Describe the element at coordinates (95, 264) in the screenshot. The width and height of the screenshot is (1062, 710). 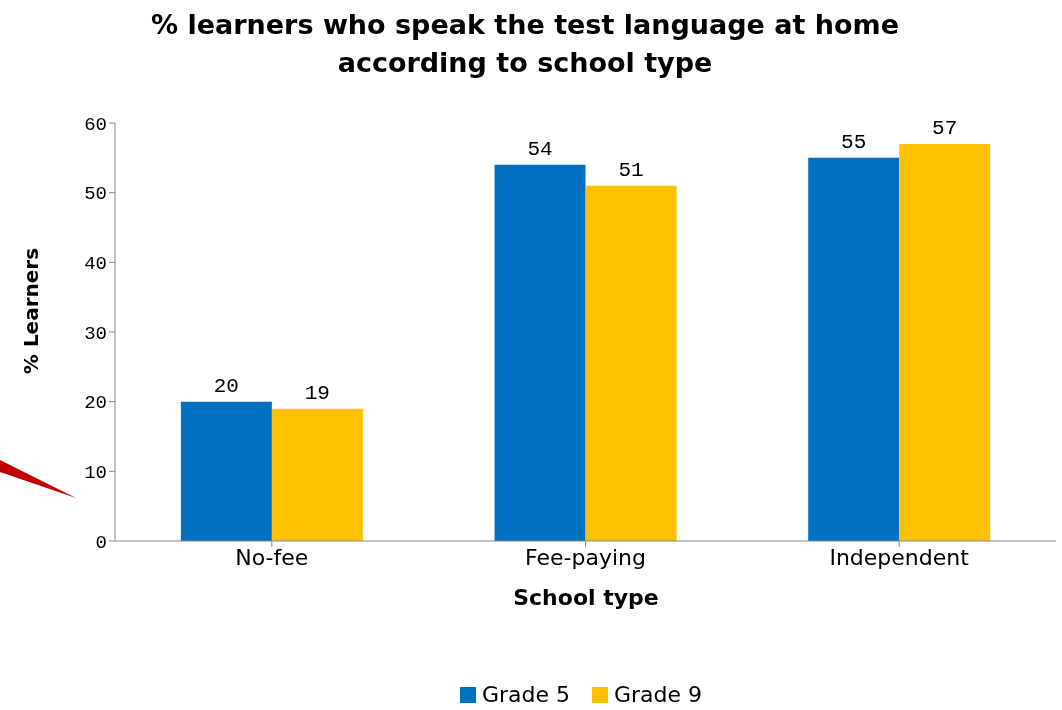
I see `y-tick-label: 40` at that location.